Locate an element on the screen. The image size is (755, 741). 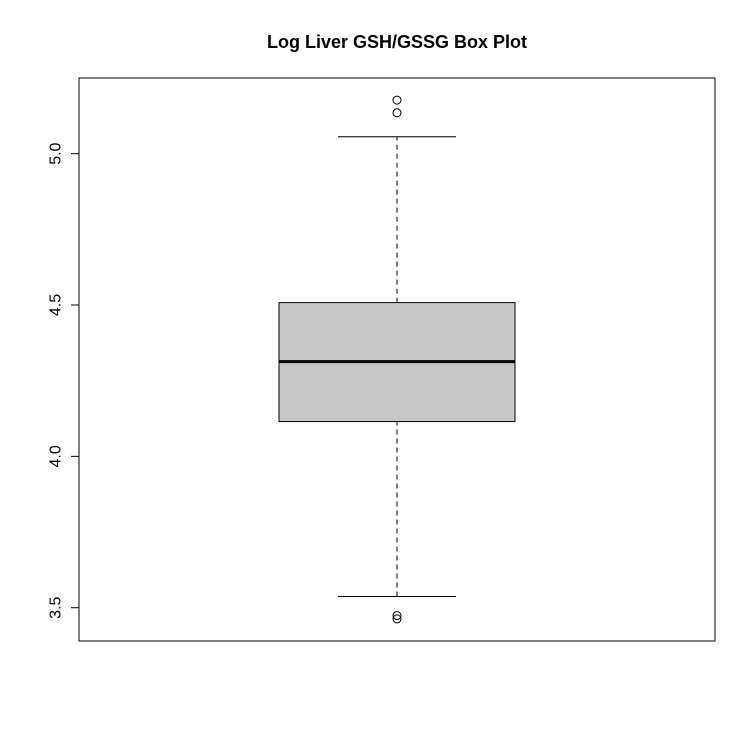
y-tick-label: 4.0 is located at coordinates (56, 456).